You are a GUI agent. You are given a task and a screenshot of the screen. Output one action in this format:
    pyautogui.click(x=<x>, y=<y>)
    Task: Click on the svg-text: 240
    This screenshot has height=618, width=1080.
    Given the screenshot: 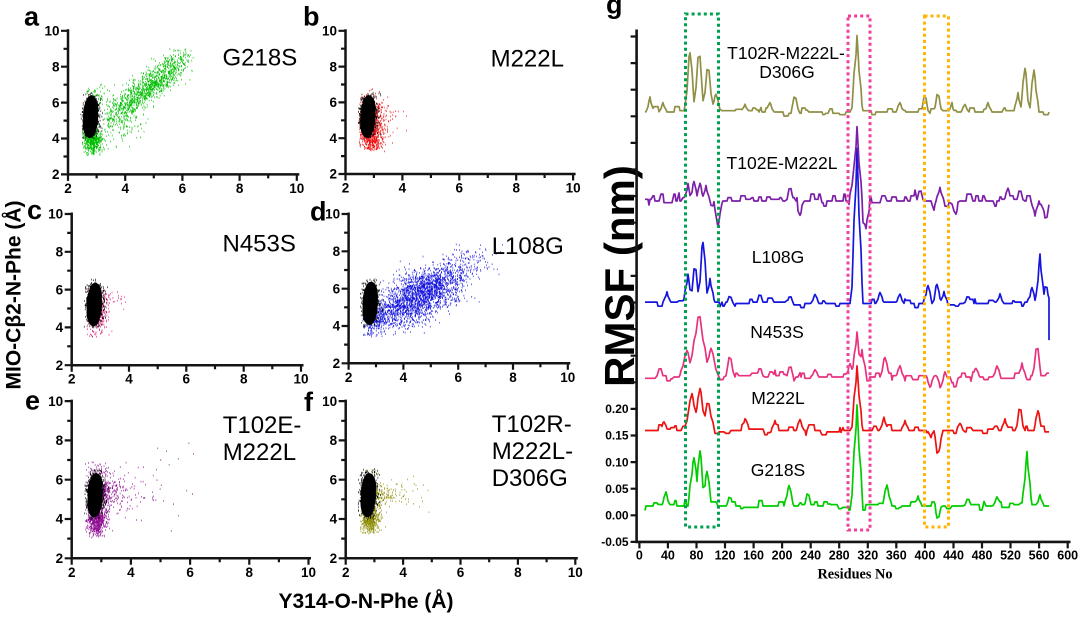 What is the action you would take?
    pyautogui.click(x=810, y=556)
    